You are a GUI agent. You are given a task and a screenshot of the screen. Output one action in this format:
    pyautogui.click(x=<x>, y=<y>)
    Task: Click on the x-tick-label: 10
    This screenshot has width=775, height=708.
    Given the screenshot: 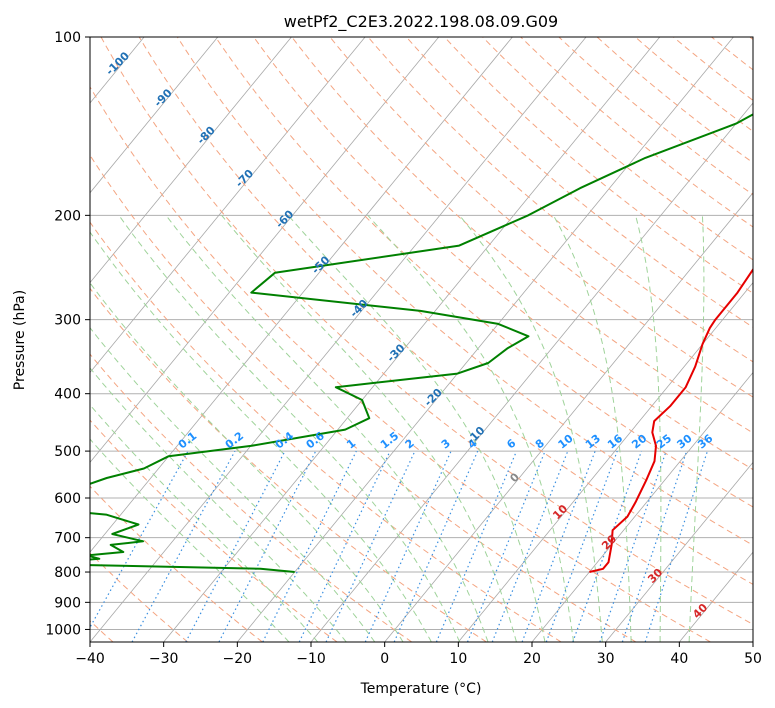 What is the action you would take?
    pyautogui.click(x=458, y=659)
    